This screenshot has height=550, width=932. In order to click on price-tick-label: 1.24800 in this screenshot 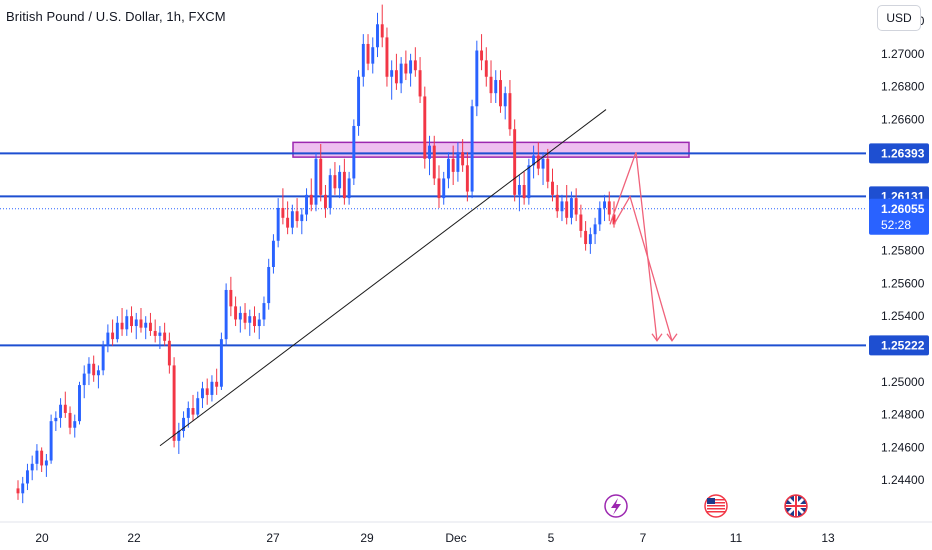, I will do `click(903, 415)`.